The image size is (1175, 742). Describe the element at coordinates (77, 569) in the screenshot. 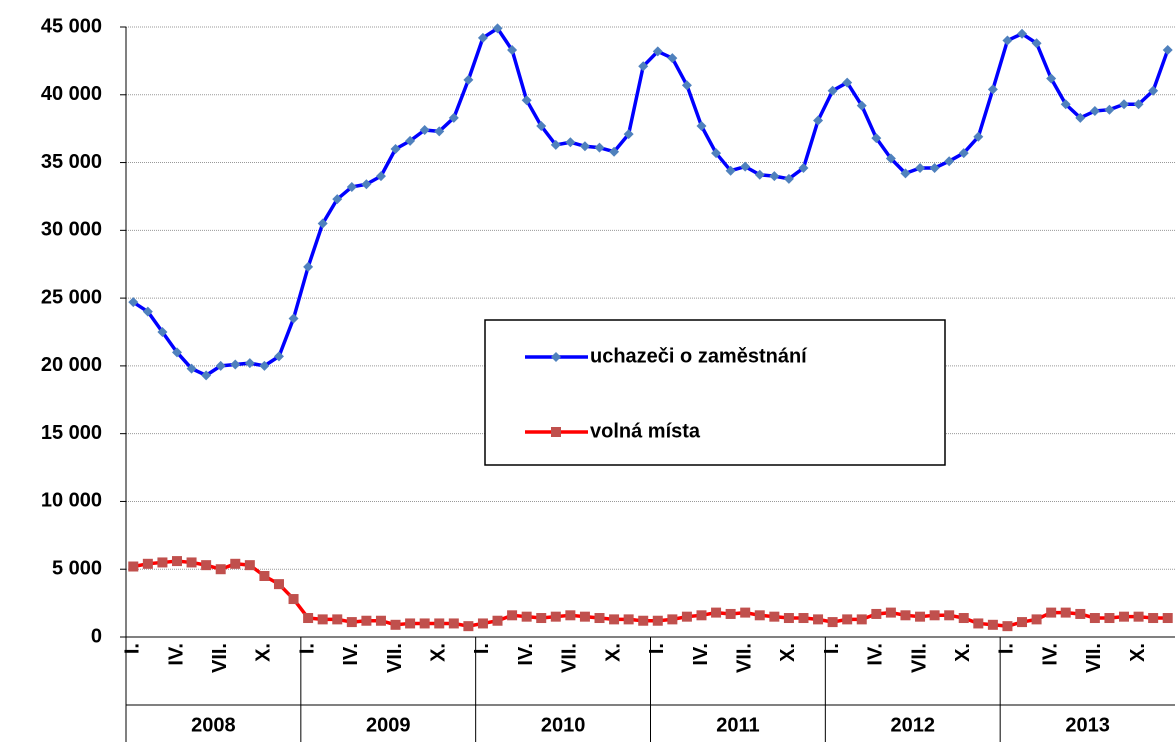

I see `y-tick-label: 5 000` at that location.